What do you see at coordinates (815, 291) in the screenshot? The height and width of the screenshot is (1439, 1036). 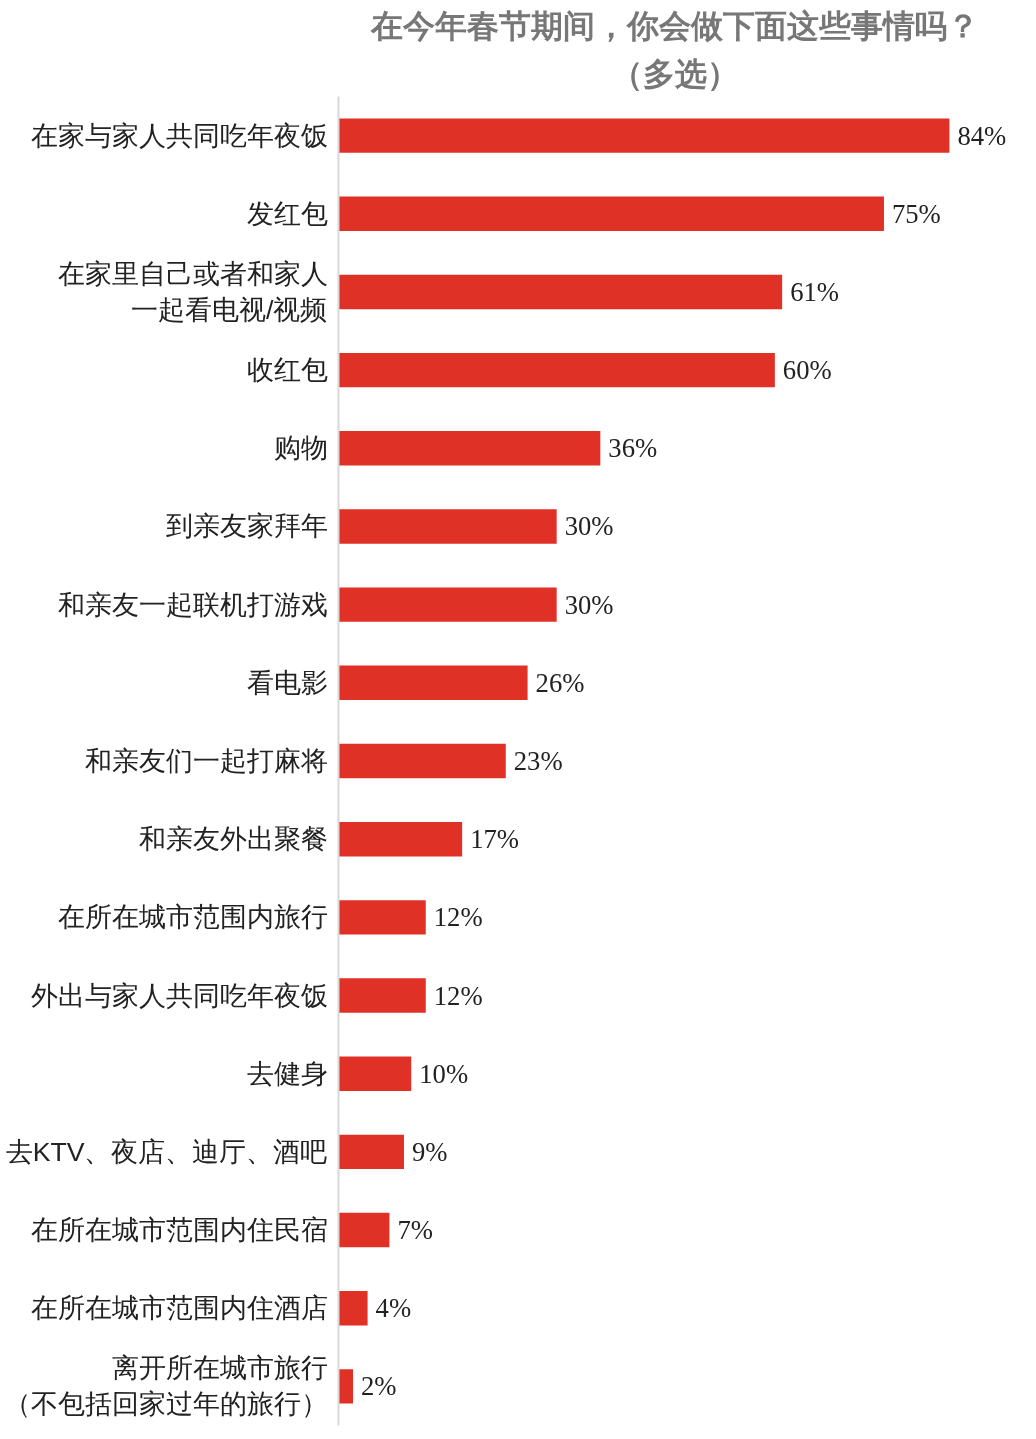 I see `data-label: 61%` at bounding box center [815, 291].